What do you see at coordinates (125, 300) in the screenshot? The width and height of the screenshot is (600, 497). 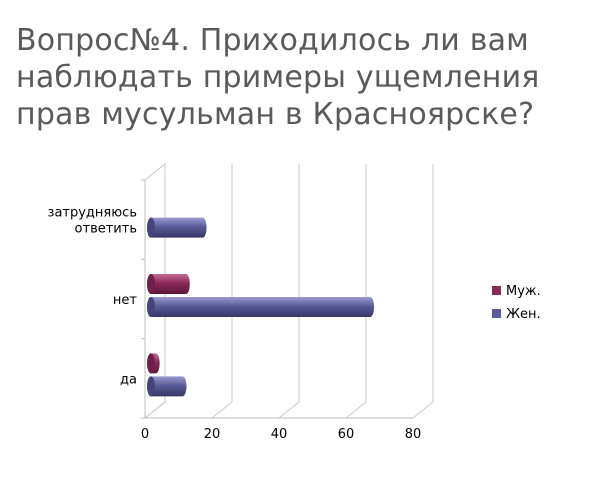 I see `category-label: нет` at bounding box center [125, 300].